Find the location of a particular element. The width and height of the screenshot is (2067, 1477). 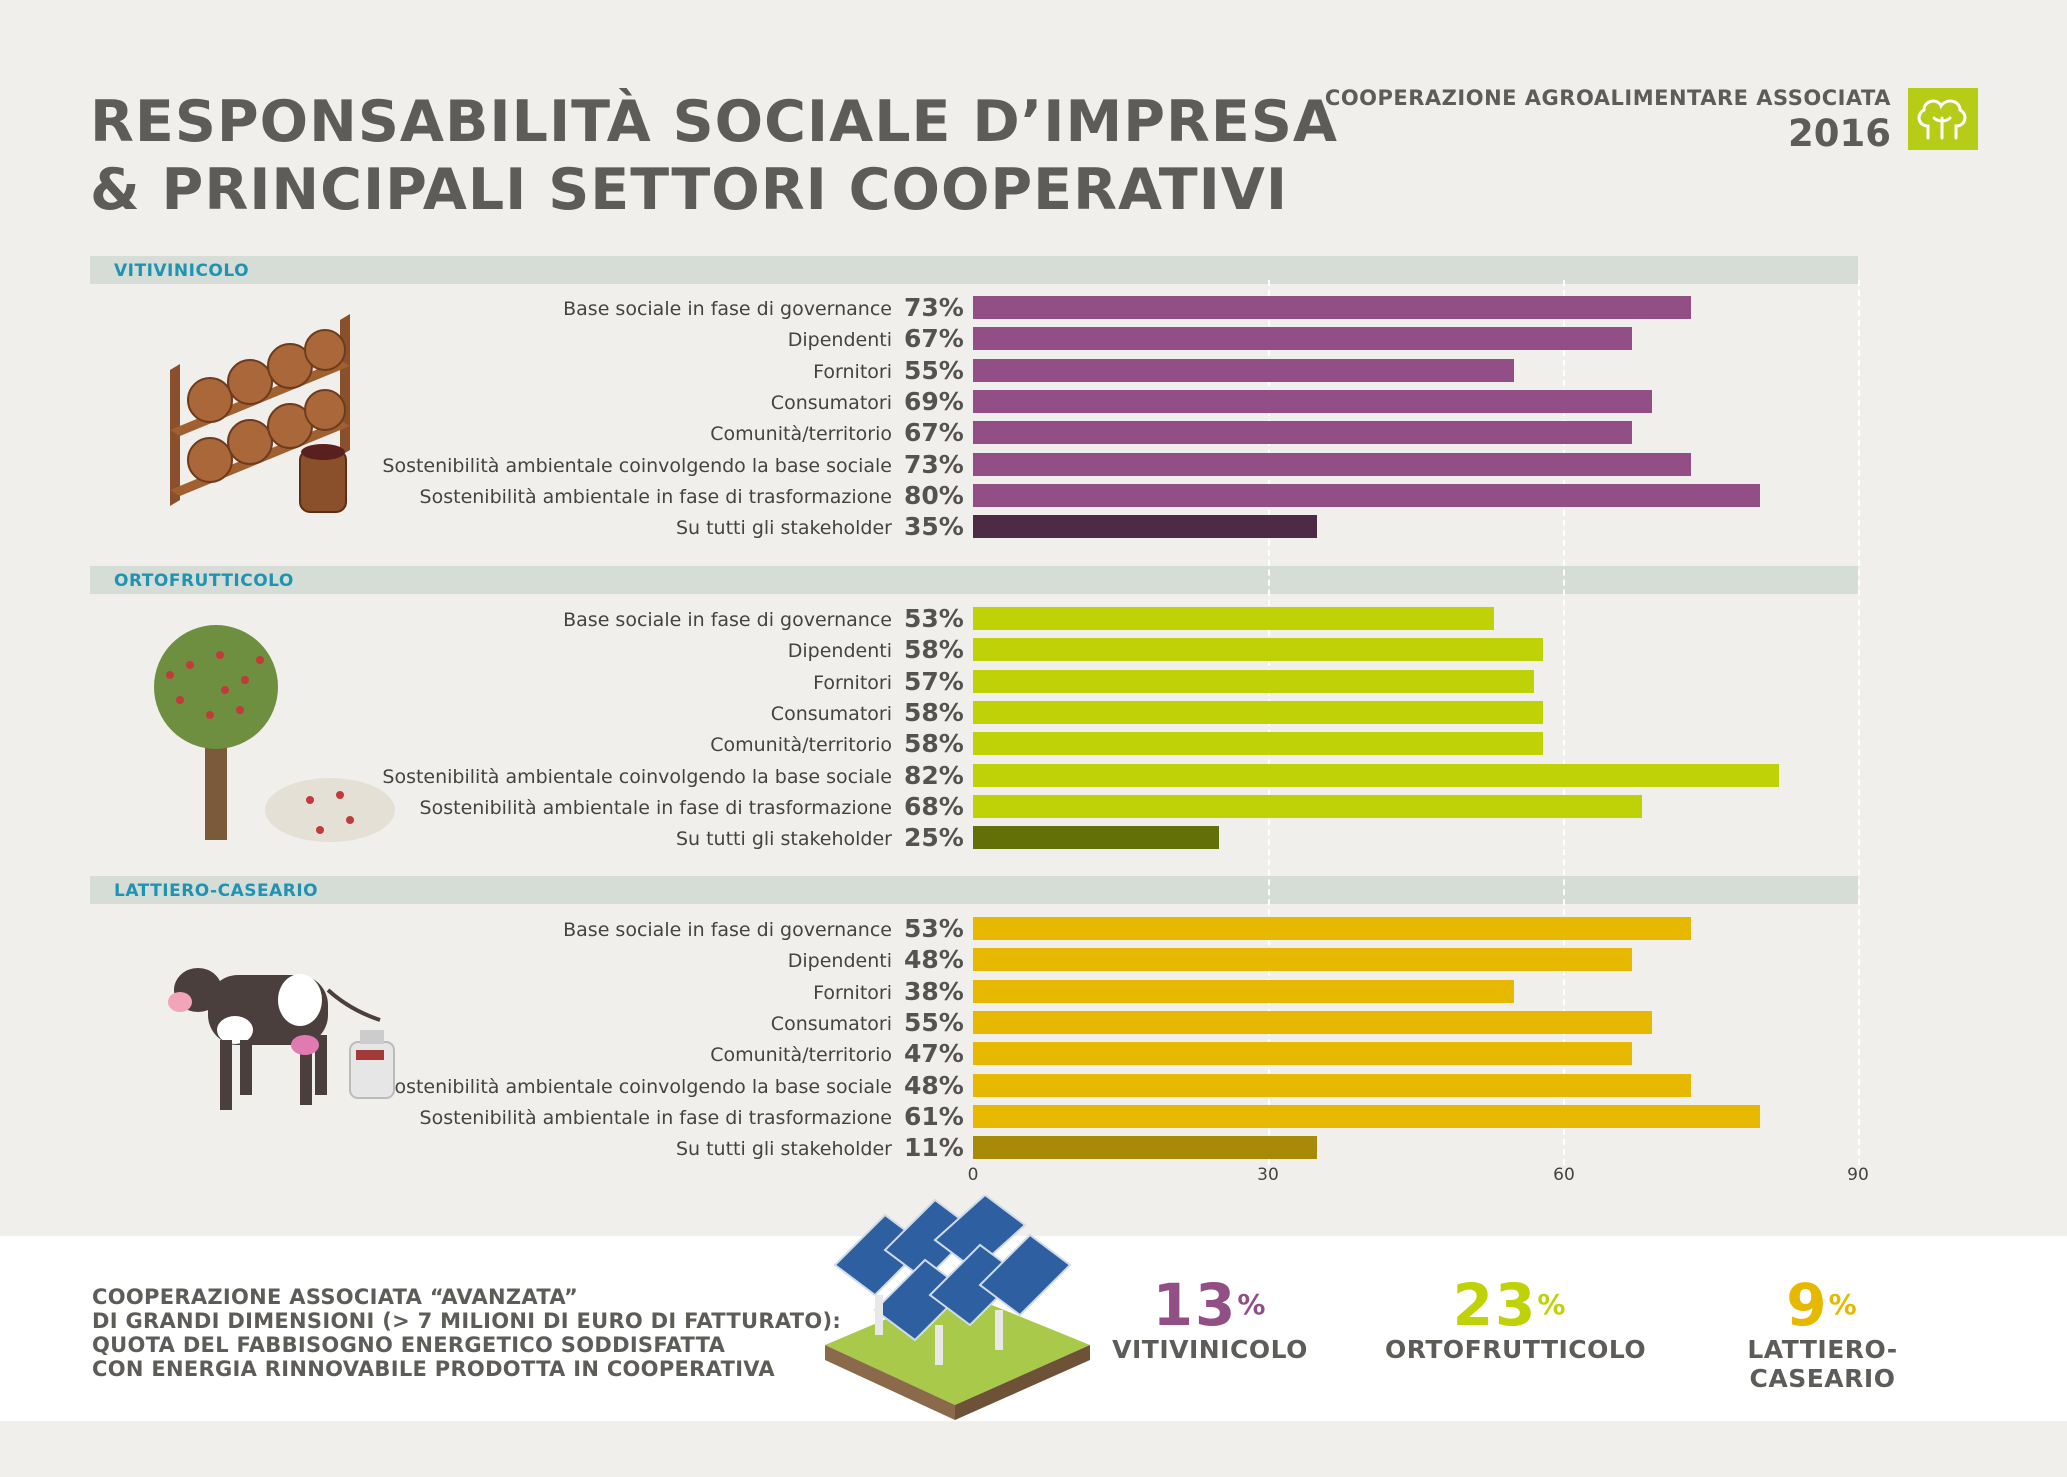

cow-icon is located at coordinates (281, 1039).